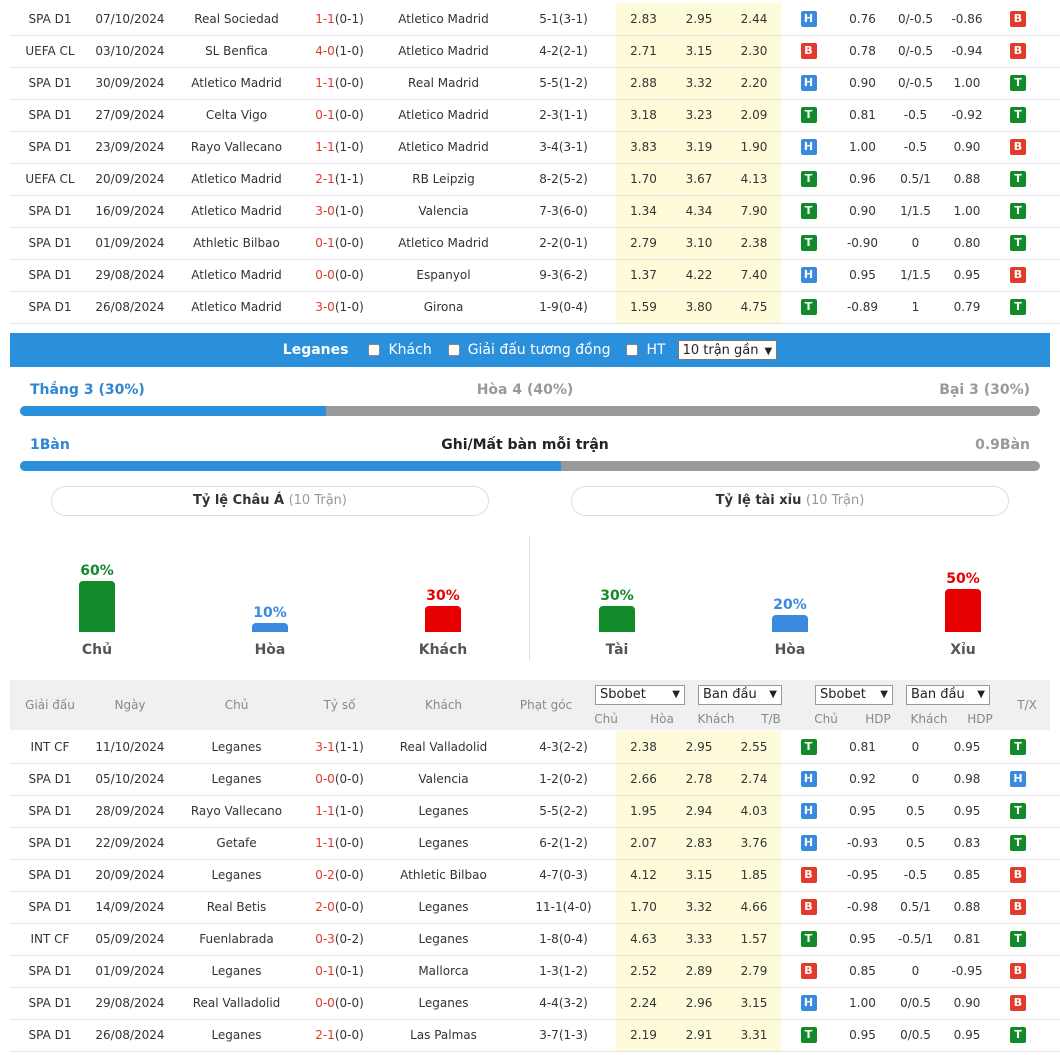 This screenshot has width=1060, height=1055. I want to click on odds-draw-cell: 3.23, so click(699, 115).